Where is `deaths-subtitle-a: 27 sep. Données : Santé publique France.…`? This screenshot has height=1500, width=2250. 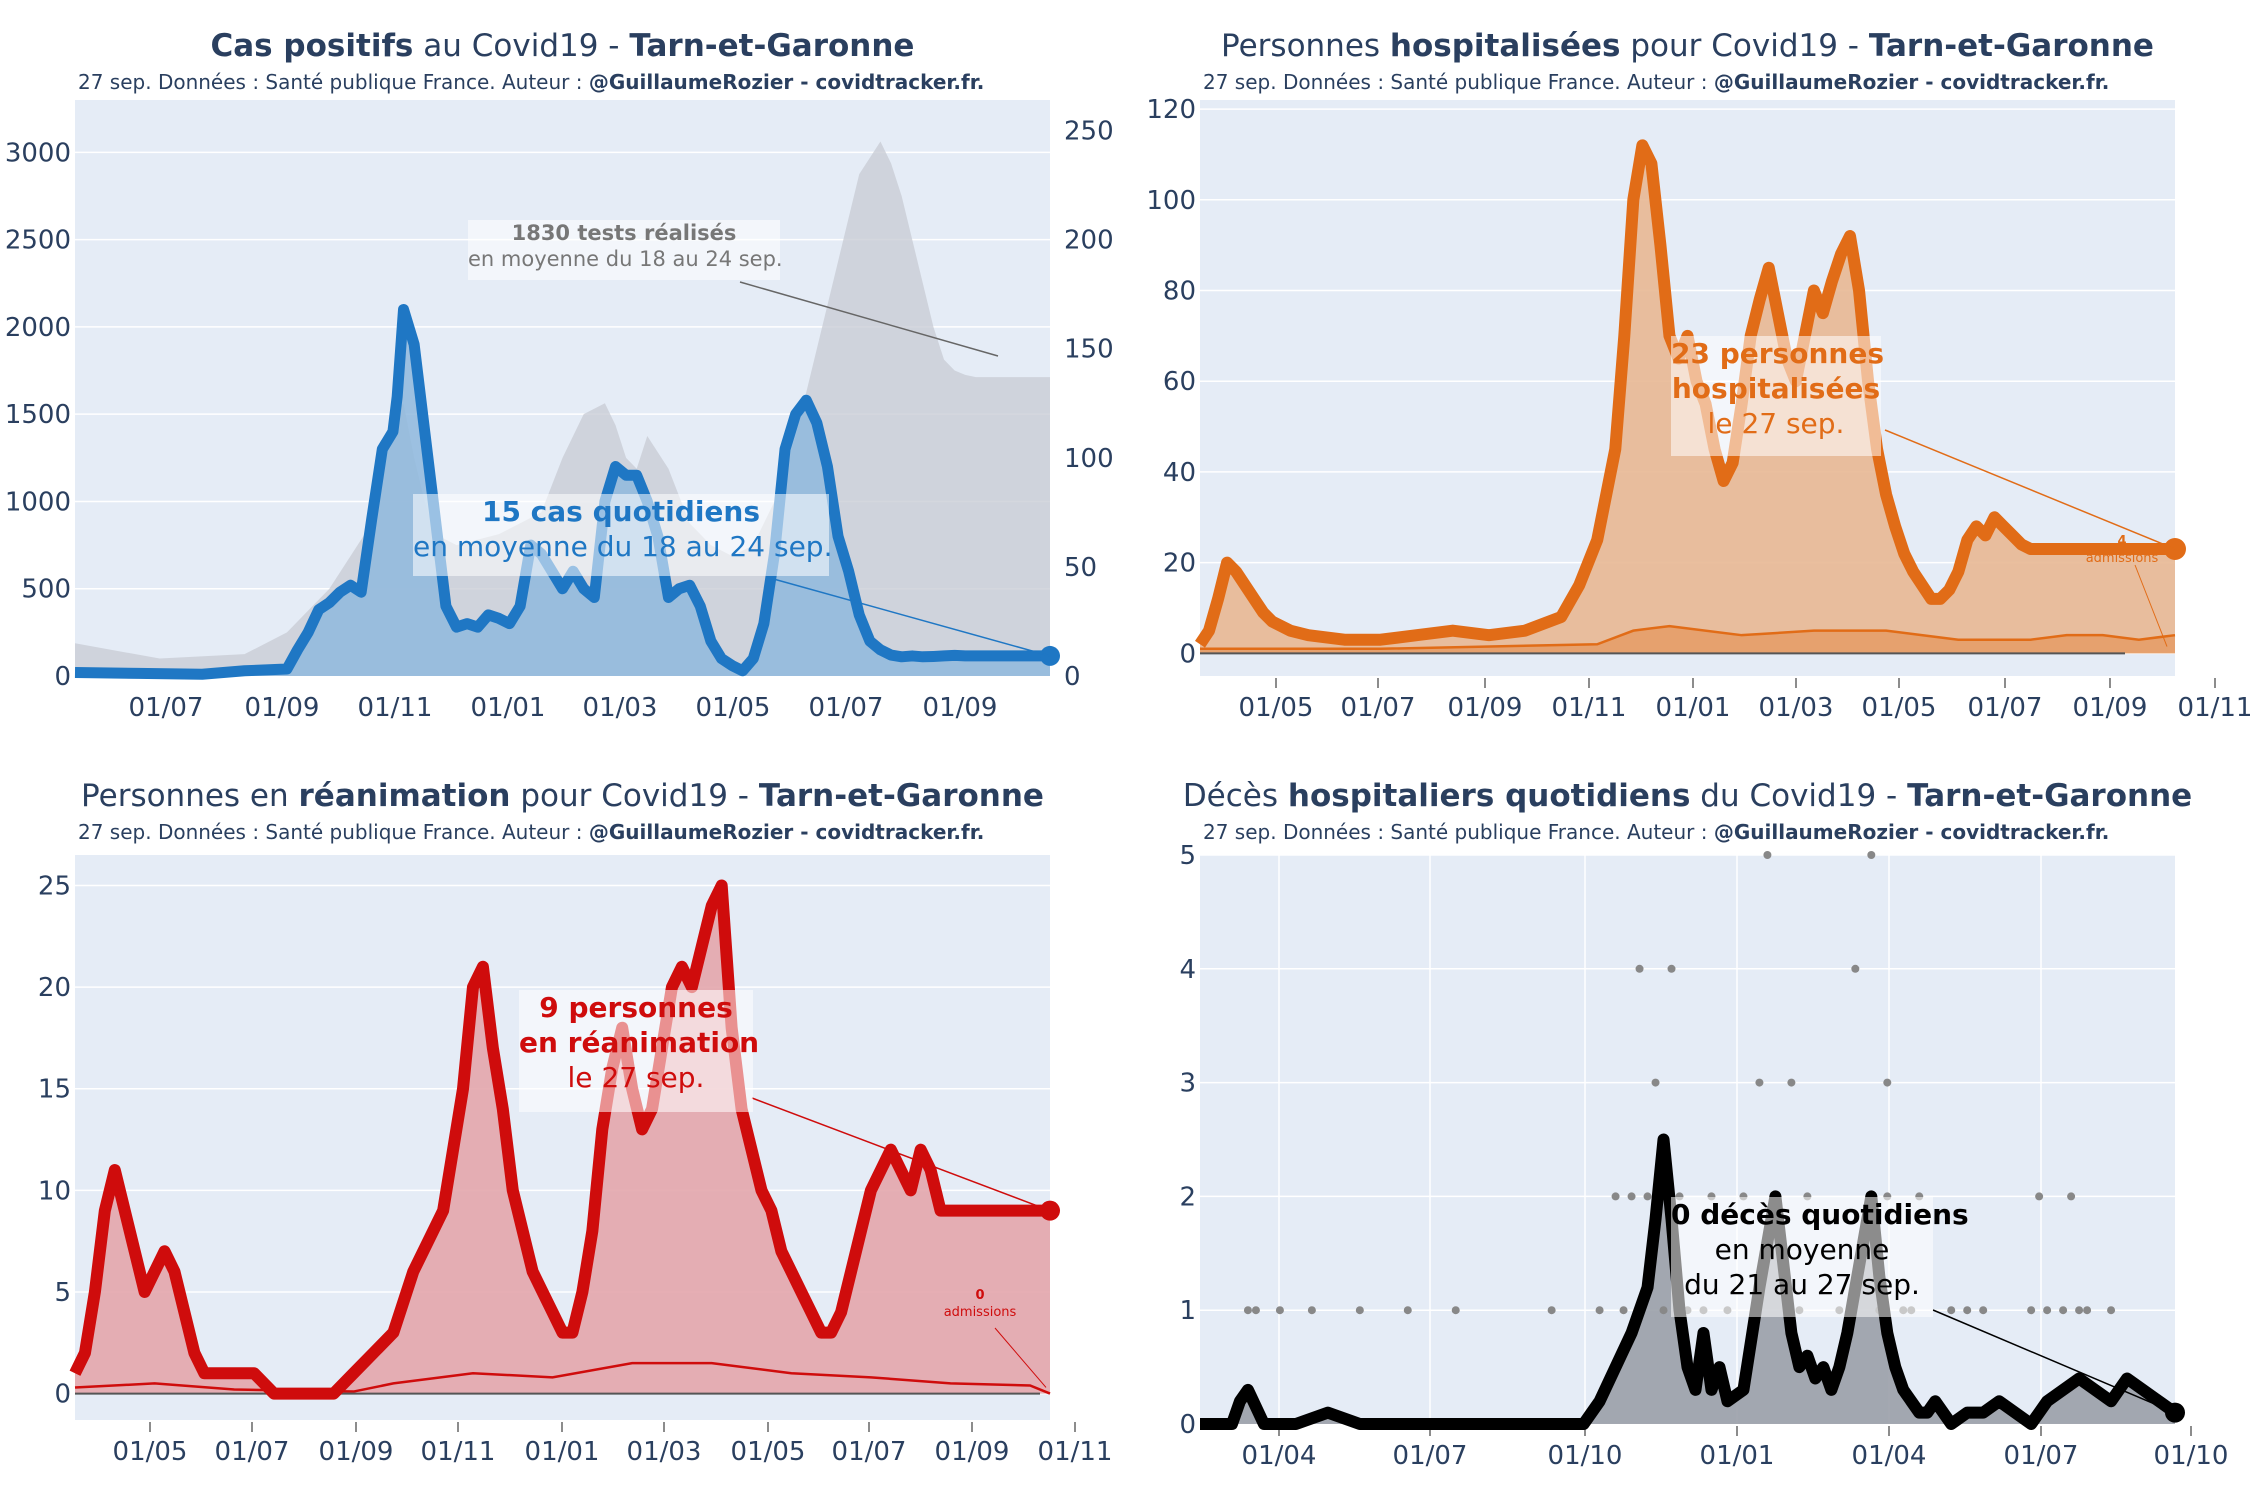
deaths-subtitle-a: 27 sep. Données : Santé publique France.… is located at coordinates (1458, 832).